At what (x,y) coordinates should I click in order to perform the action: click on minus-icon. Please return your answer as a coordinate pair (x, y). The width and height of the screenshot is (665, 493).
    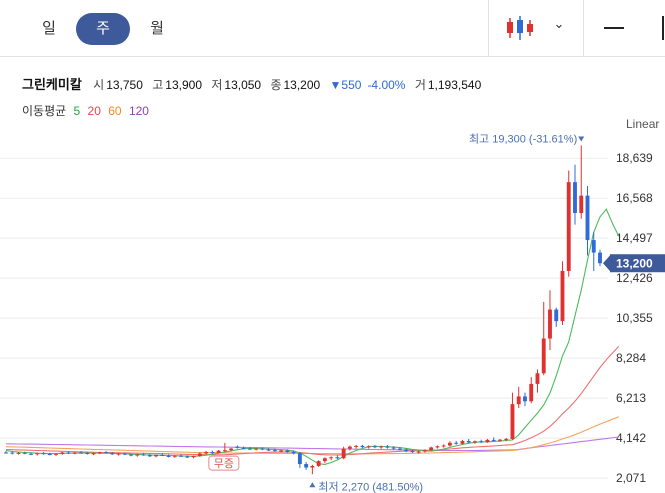
    Looking at the image, I should click on (614, 28).